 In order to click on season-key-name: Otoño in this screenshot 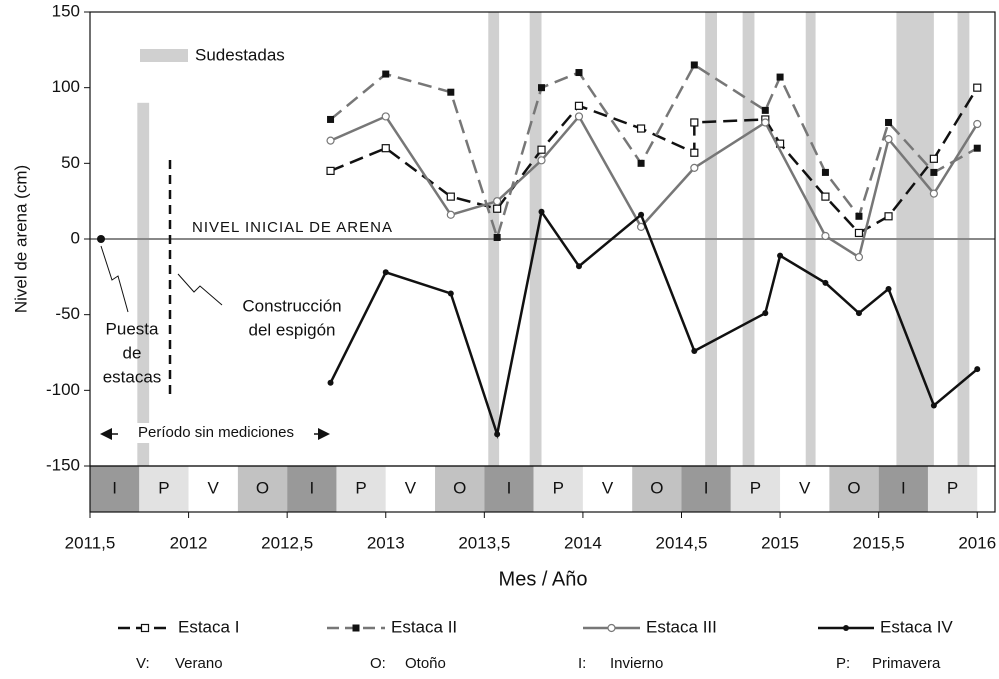, I will do `click(425, 663)`.